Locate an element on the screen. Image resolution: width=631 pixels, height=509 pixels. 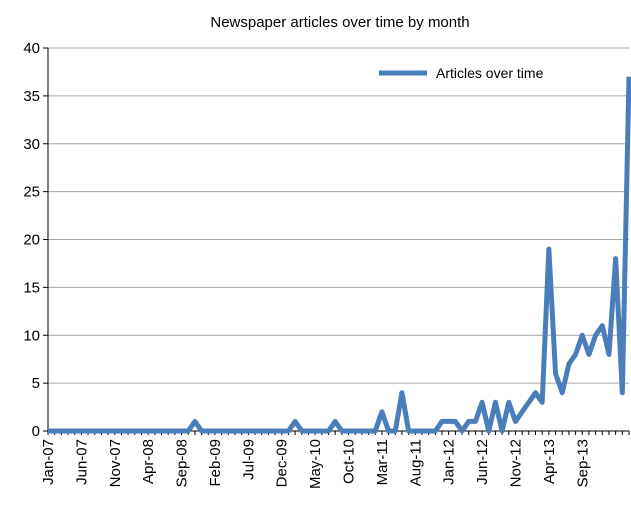
x-tick-label: Nov-12 is located at coordinates (515, 463).